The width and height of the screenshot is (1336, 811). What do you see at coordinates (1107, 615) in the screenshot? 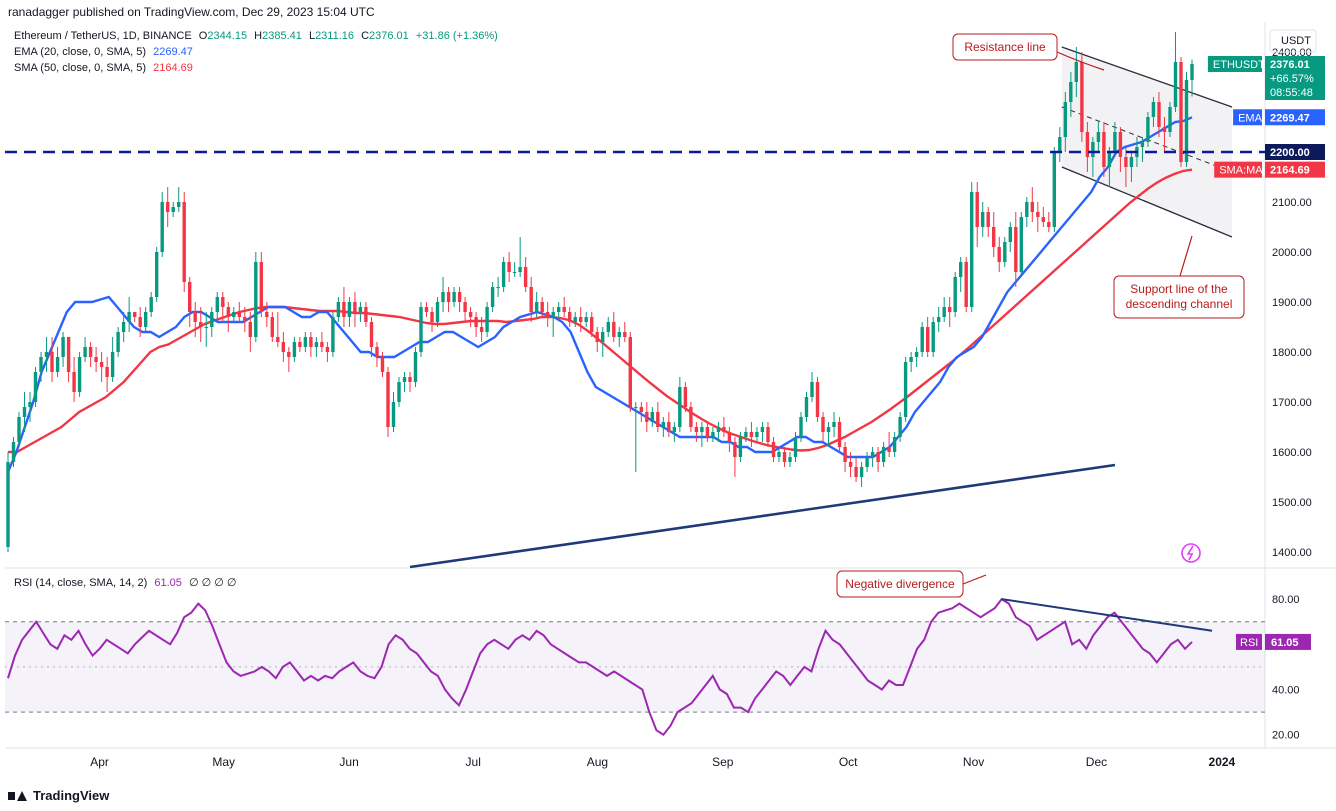
I see `rsi-divergence-line` at bounding box center [1107, 615].